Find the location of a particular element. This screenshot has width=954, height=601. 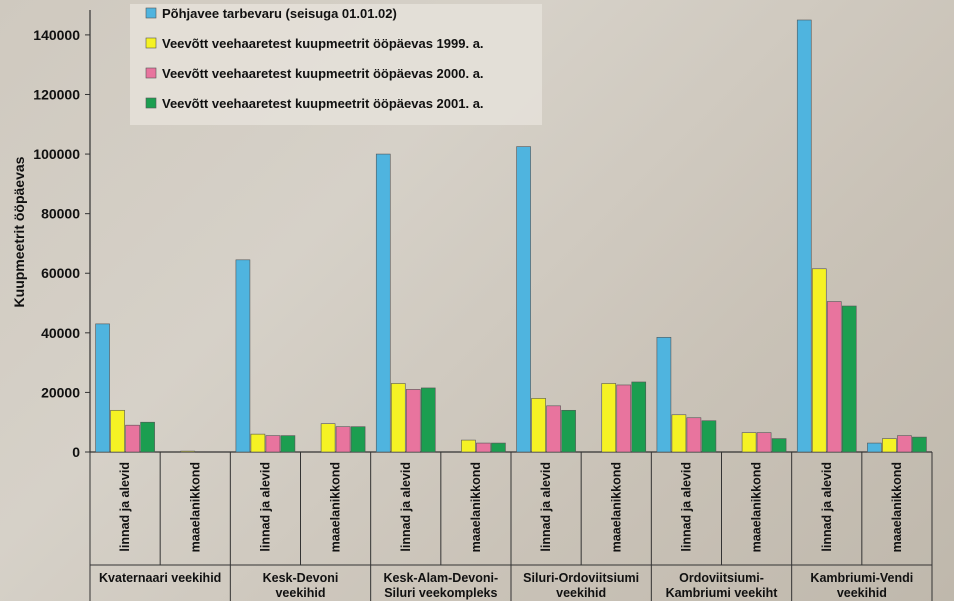

group-label: Siluri veekompleks is located at coordinates (440, 593).